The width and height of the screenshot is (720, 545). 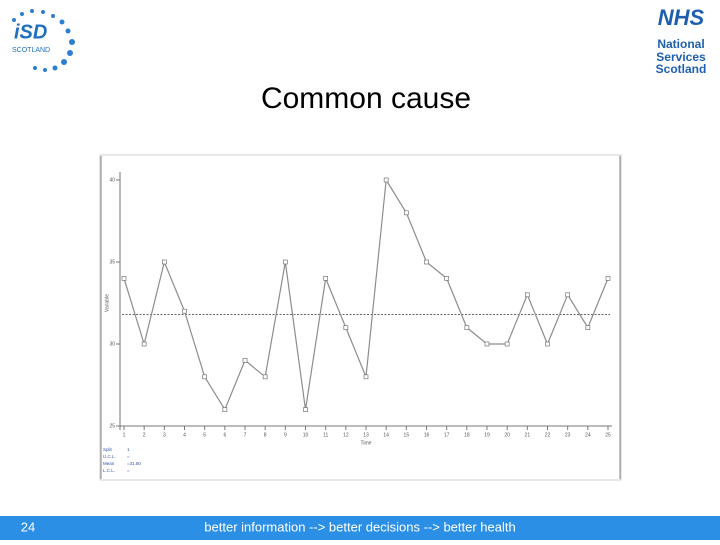 I want to click on legend-text: =31.80, so click(x=134, y=463).